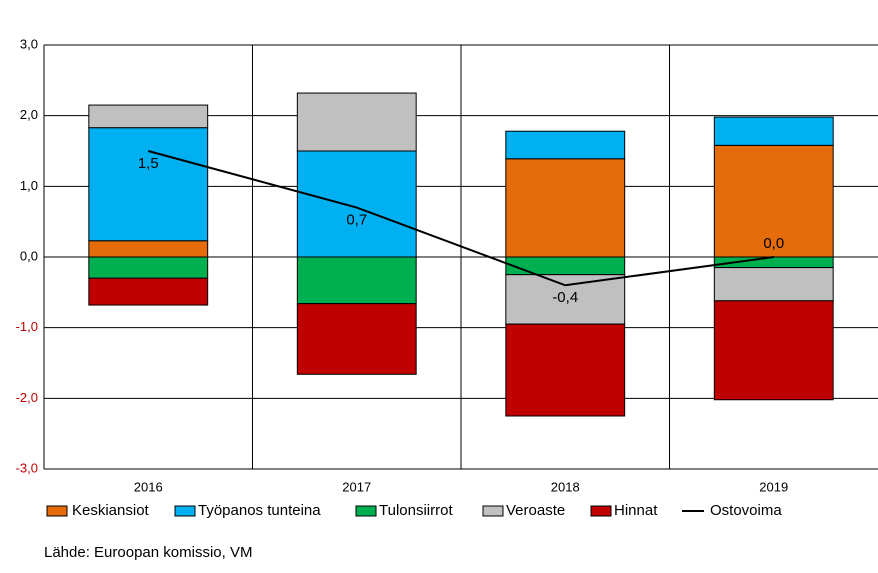 Image resolution: width=878 pixels, height=573 pixels. I want to click on y-tick-label: -2,0, so click(27, 397).